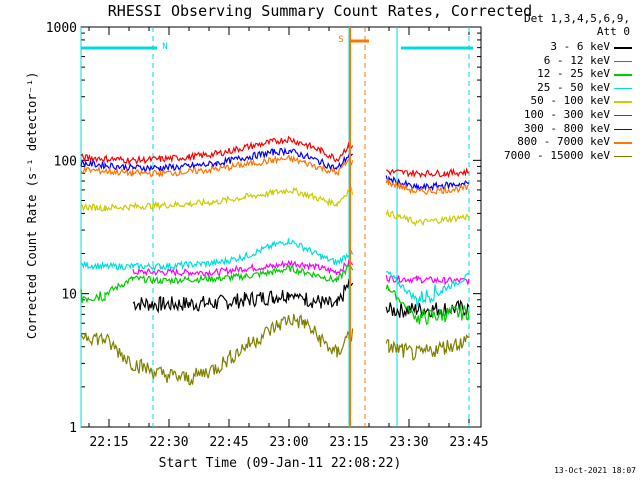  What do you see at coordinates (32, 205) in the screenshot?
I see `y-axis-label: Corrected Count Rate (s⁻¹ detector⁻¹)` at bounding box center [32, 205].